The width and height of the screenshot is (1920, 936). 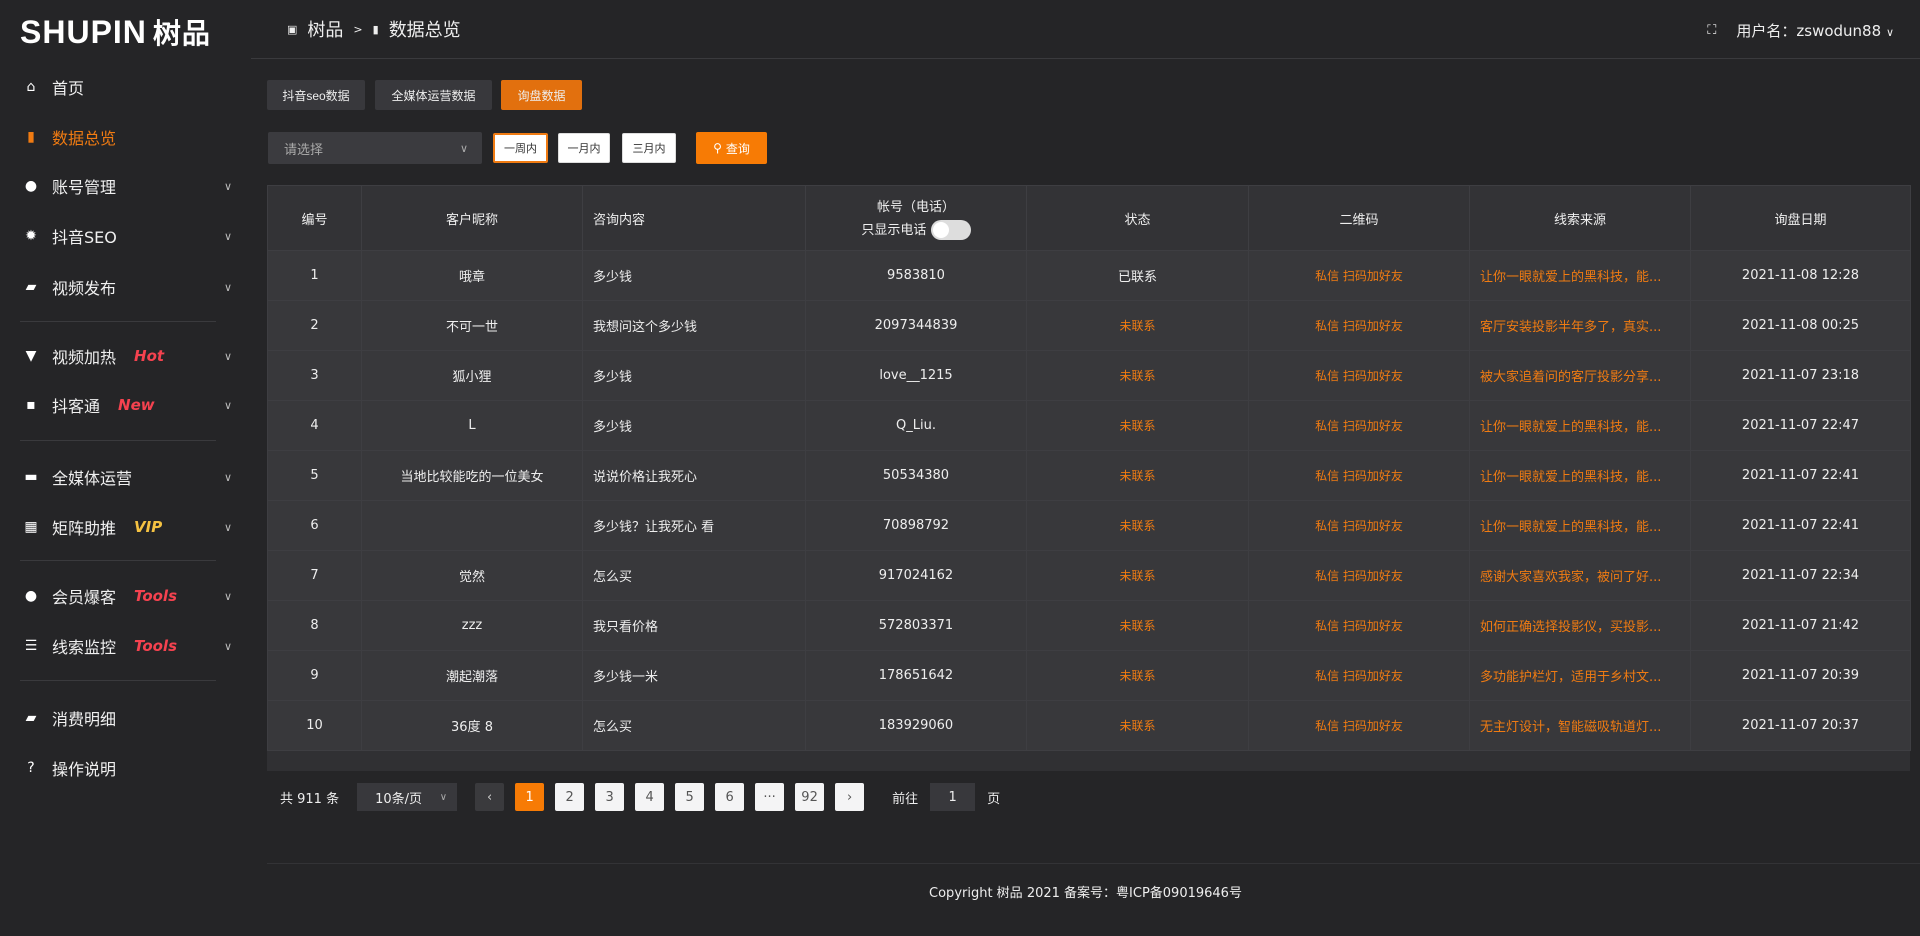 I want to click on sidebar-item-12: ? 操作说明, so click(x=127, y=768).